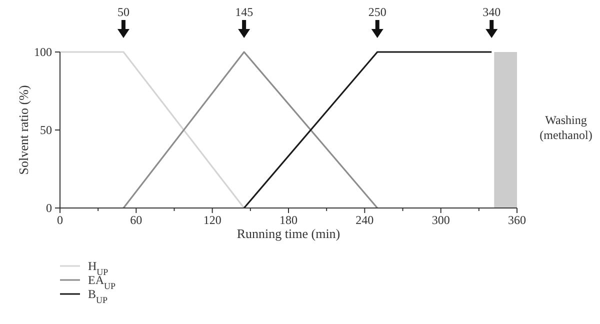  What do you see at coordinates (136, 220) in the screenshot?
I see `x-tick-label: 60` at bounding box center [136, 220].